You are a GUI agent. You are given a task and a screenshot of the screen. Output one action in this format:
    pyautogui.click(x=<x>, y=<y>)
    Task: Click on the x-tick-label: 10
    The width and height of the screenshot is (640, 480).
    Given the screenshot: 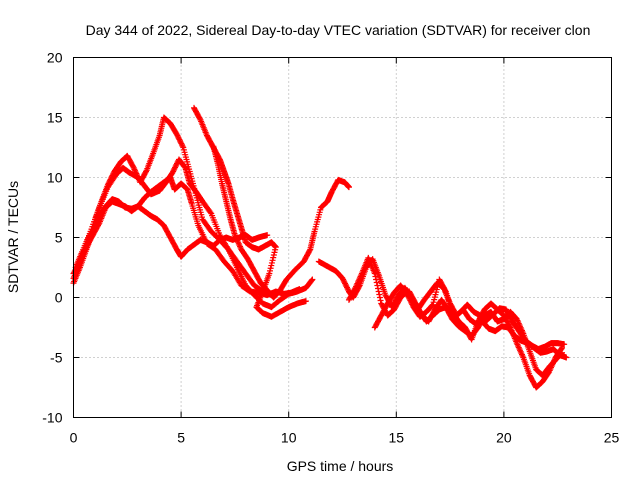 What is the action you would take?
    pyautogui.click(x=289, y=438)
    